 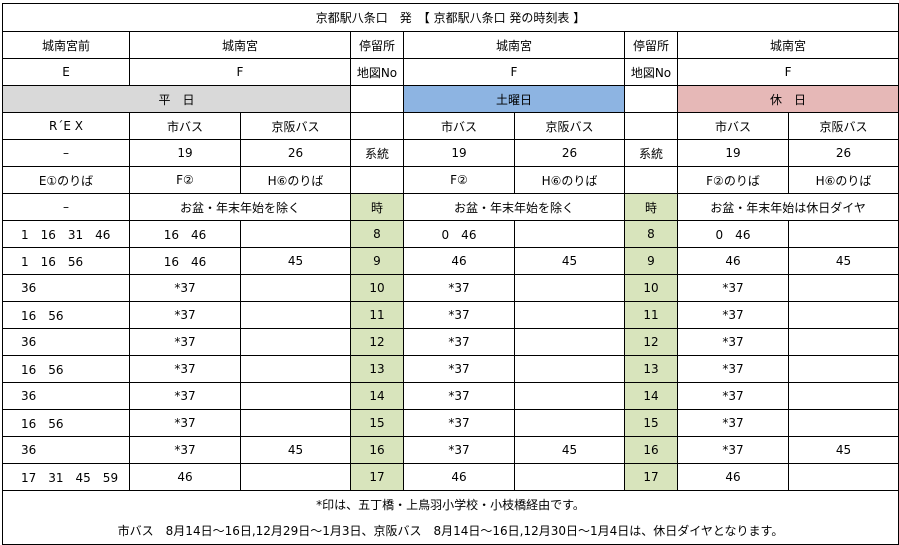 What do you see at coordinates (295, 180) in the screenshot?
I see `platform-cell: H⑥のりば` at bounding box center [295, 180].